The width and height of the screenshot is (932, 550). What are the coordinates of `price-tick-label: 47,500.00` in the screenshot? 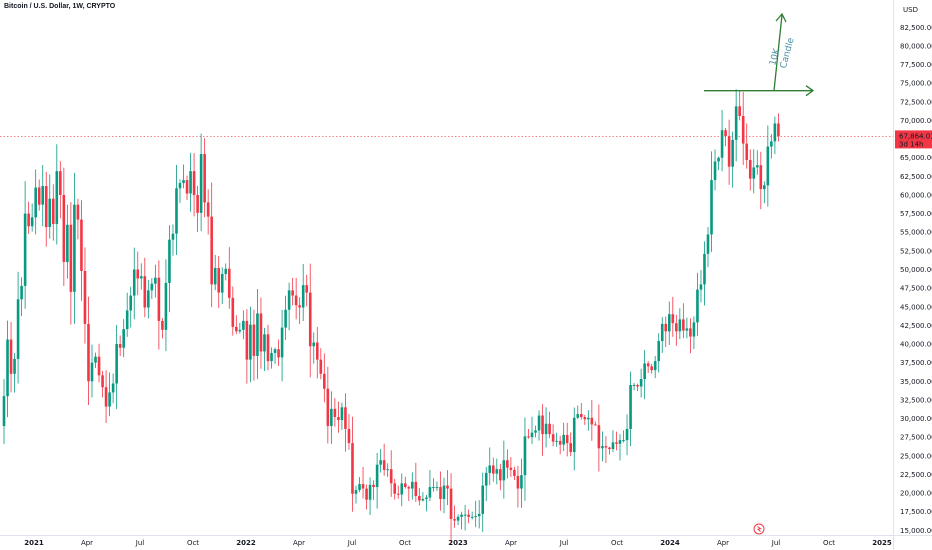 It's located at (916, 289).